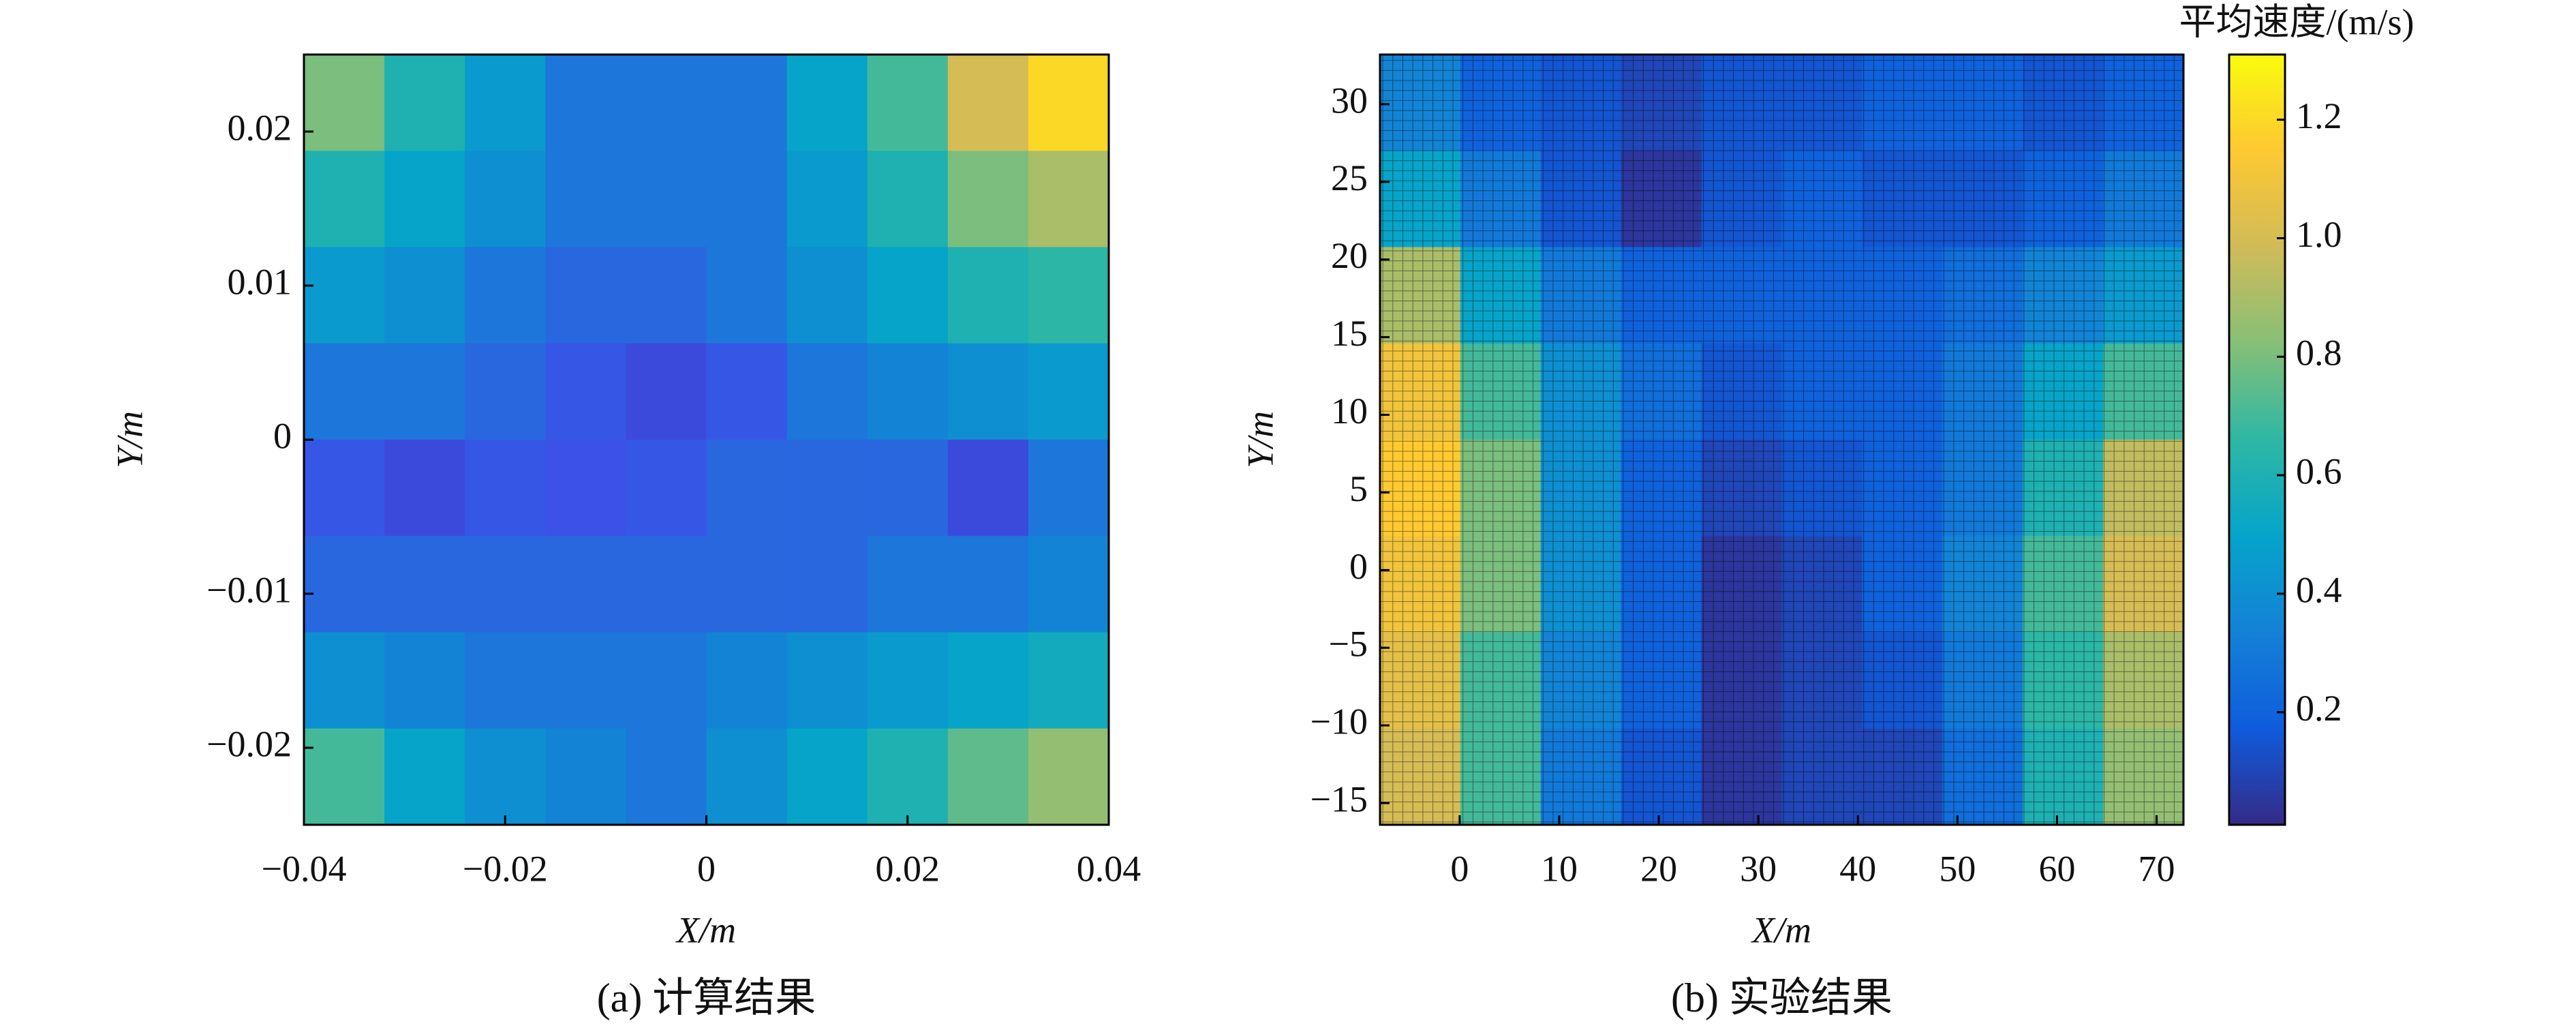 The image size is (2576, 1032). I want to click on y-tick-label: −0.01, so click(249, 589).